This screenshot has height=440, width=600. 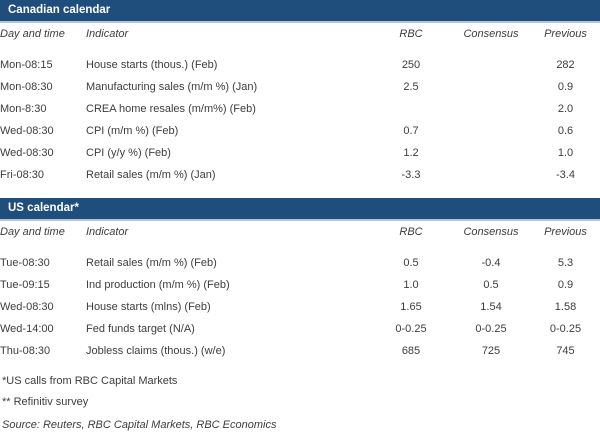 I want to click on cell-previous: 0.6, so click(x=565, y=131).